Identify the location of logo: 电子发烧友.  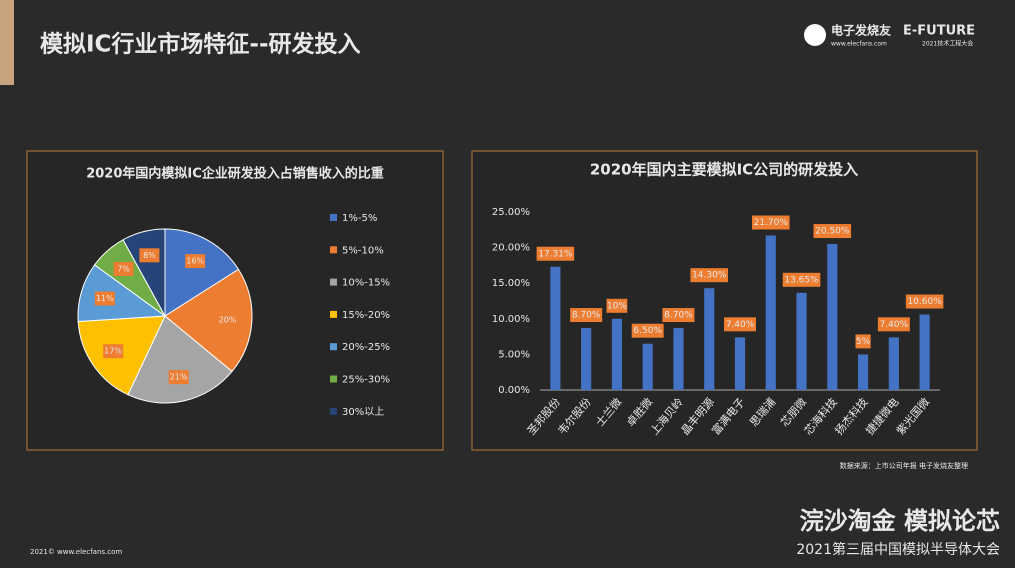
(861, 30).